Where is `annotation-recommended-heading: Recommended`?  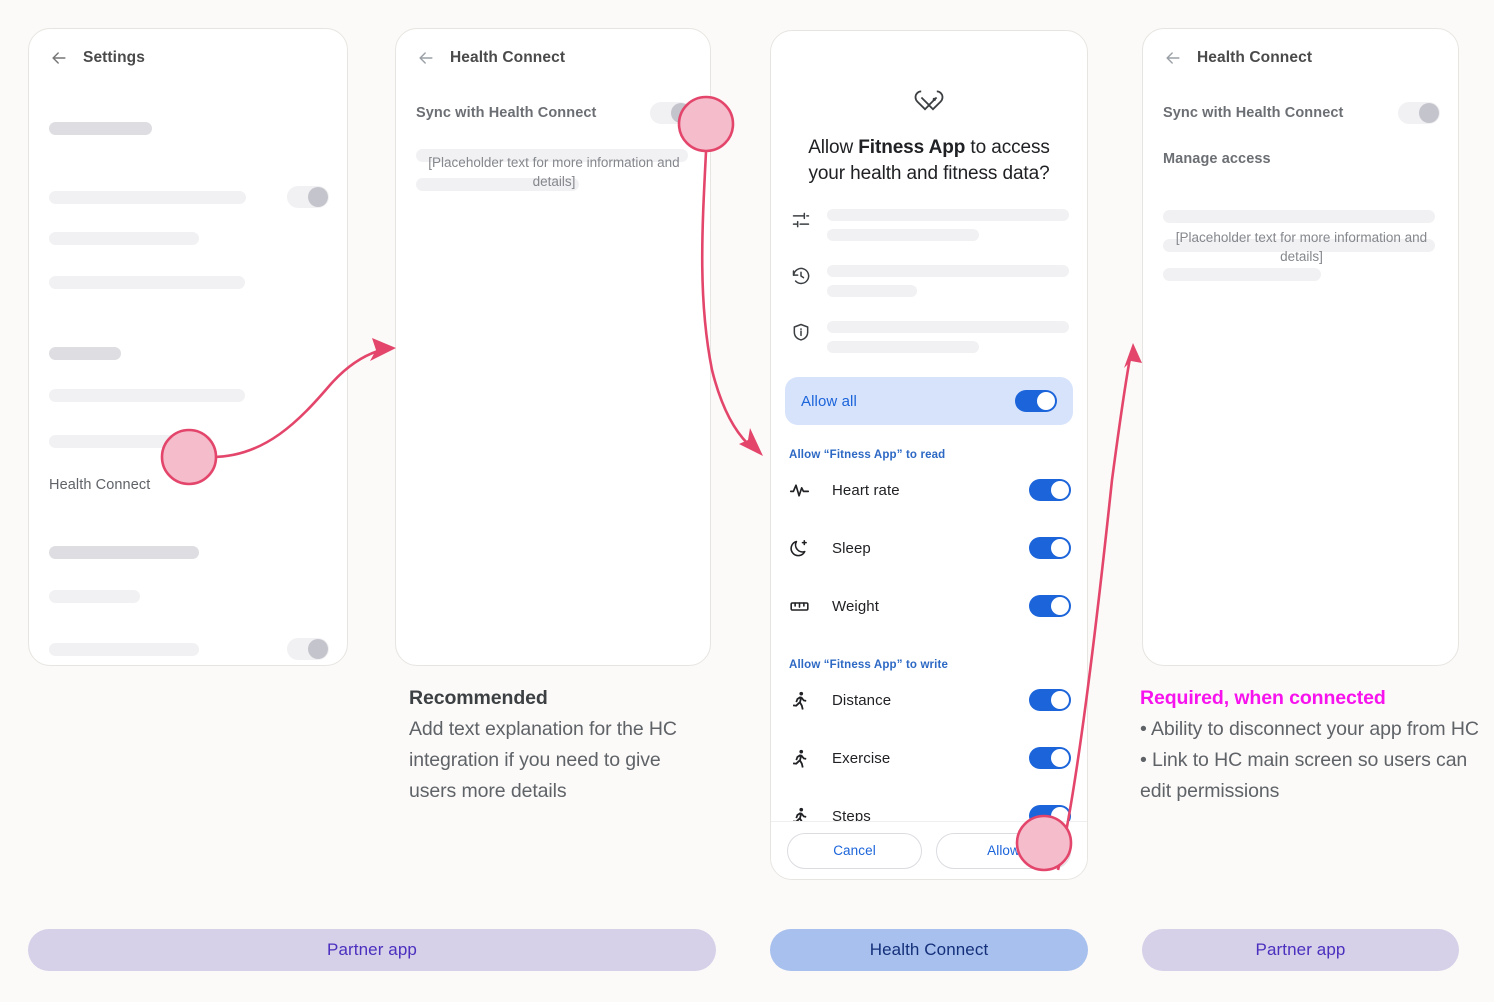
annotation-recommended-heading: Recommended is located at coordinates (478, 698).